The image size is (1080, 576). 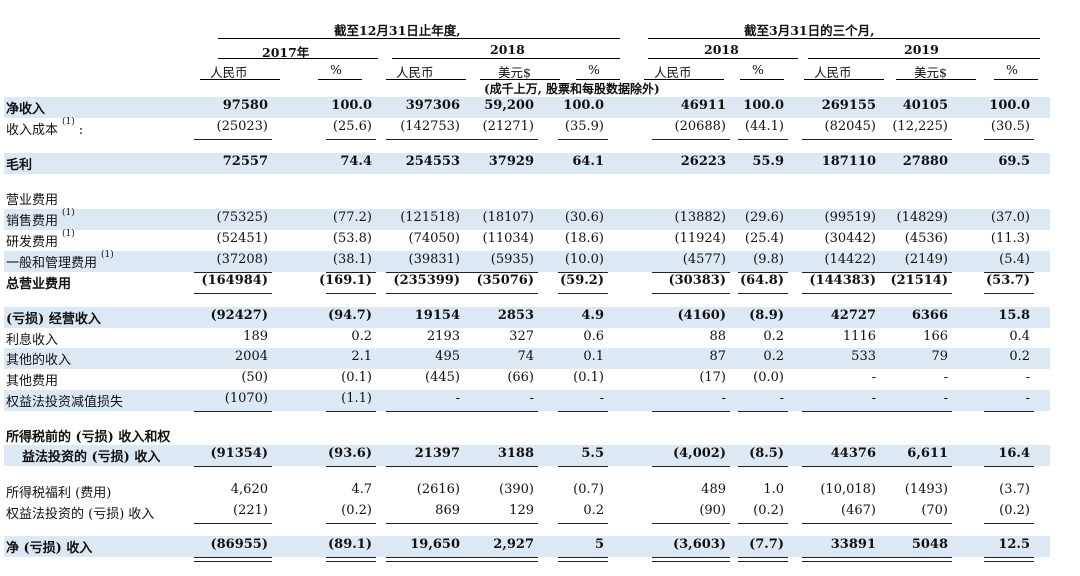 What do you see at coordinates (712, 377) in the screenshot?
I see `table-cell: (17)` at bounding box center [712, 377].